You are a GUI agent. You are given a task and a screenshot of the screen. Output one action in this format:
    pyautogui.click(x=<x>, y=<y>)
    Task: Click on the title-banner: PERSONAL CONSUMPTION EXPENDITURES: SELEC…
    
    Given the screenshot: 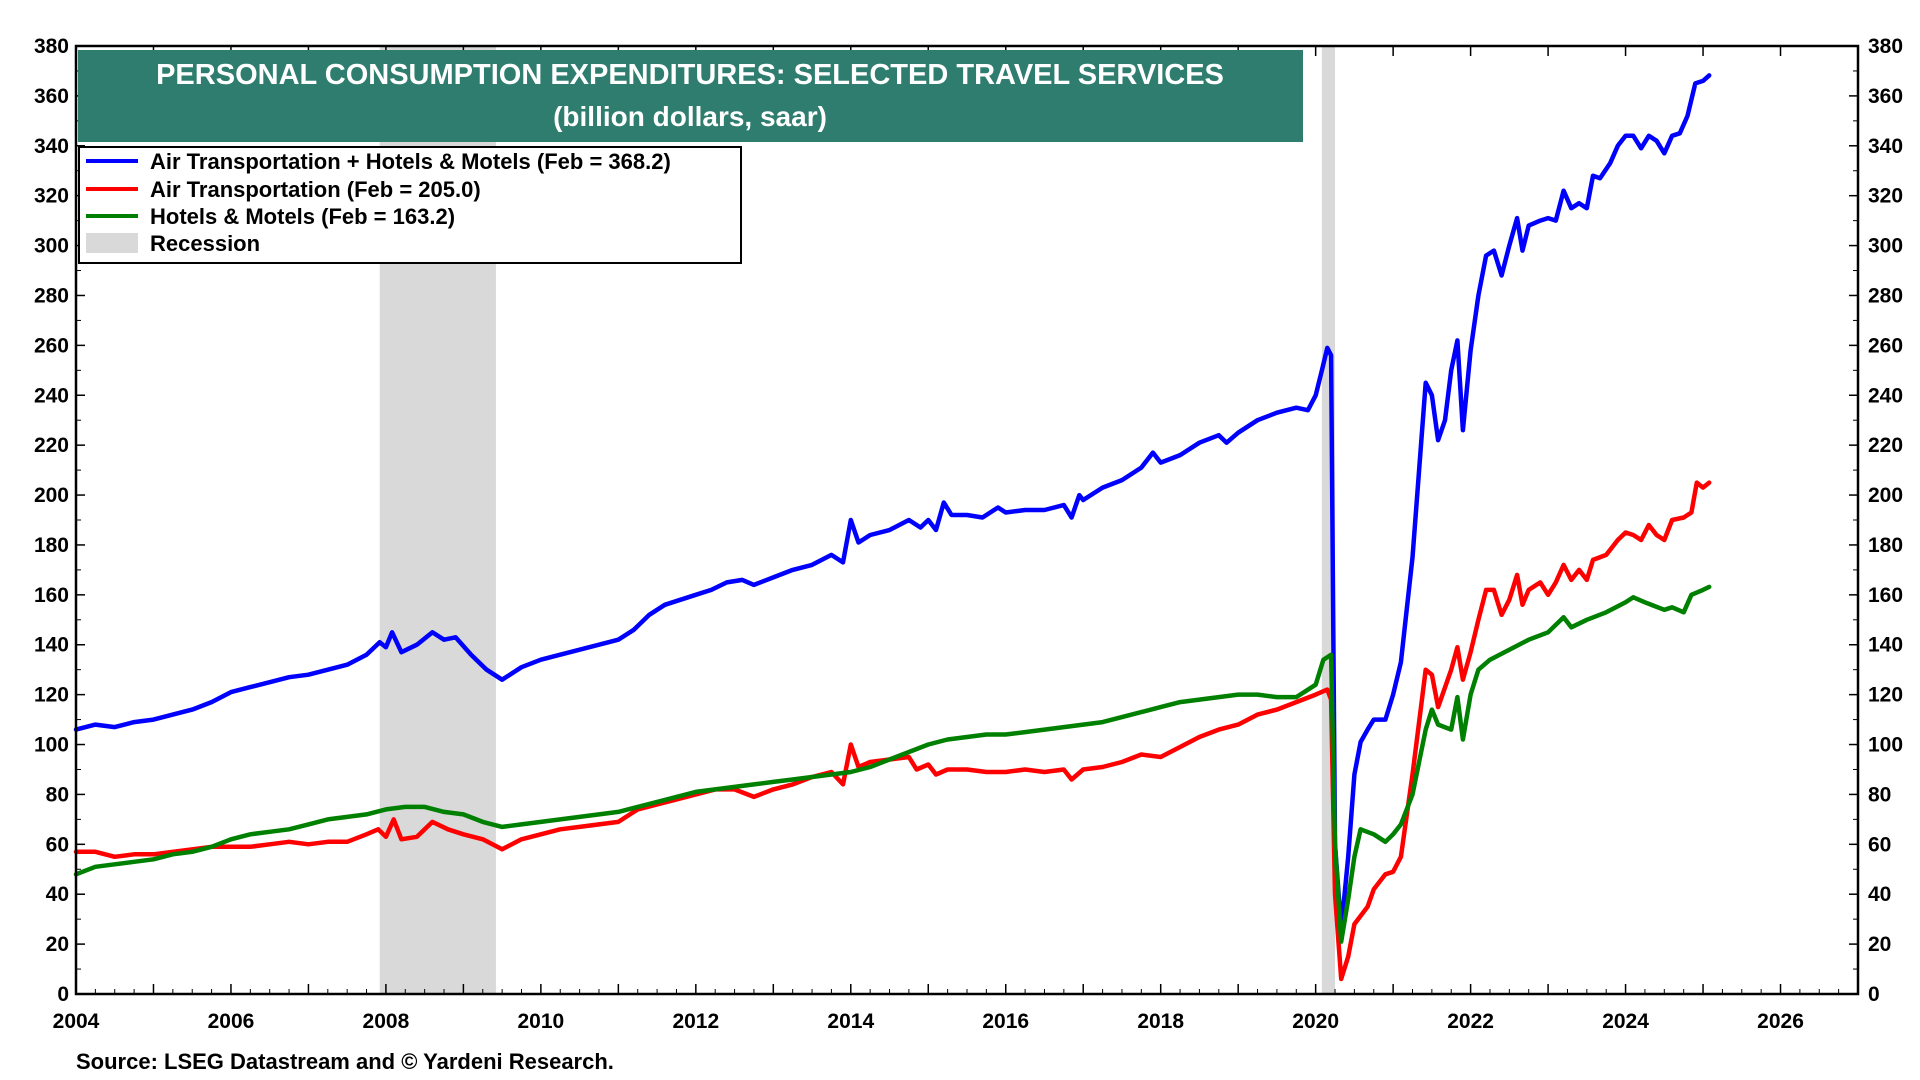 What is the action you would take?
    pyautogui.click(x=690, y=96)
    